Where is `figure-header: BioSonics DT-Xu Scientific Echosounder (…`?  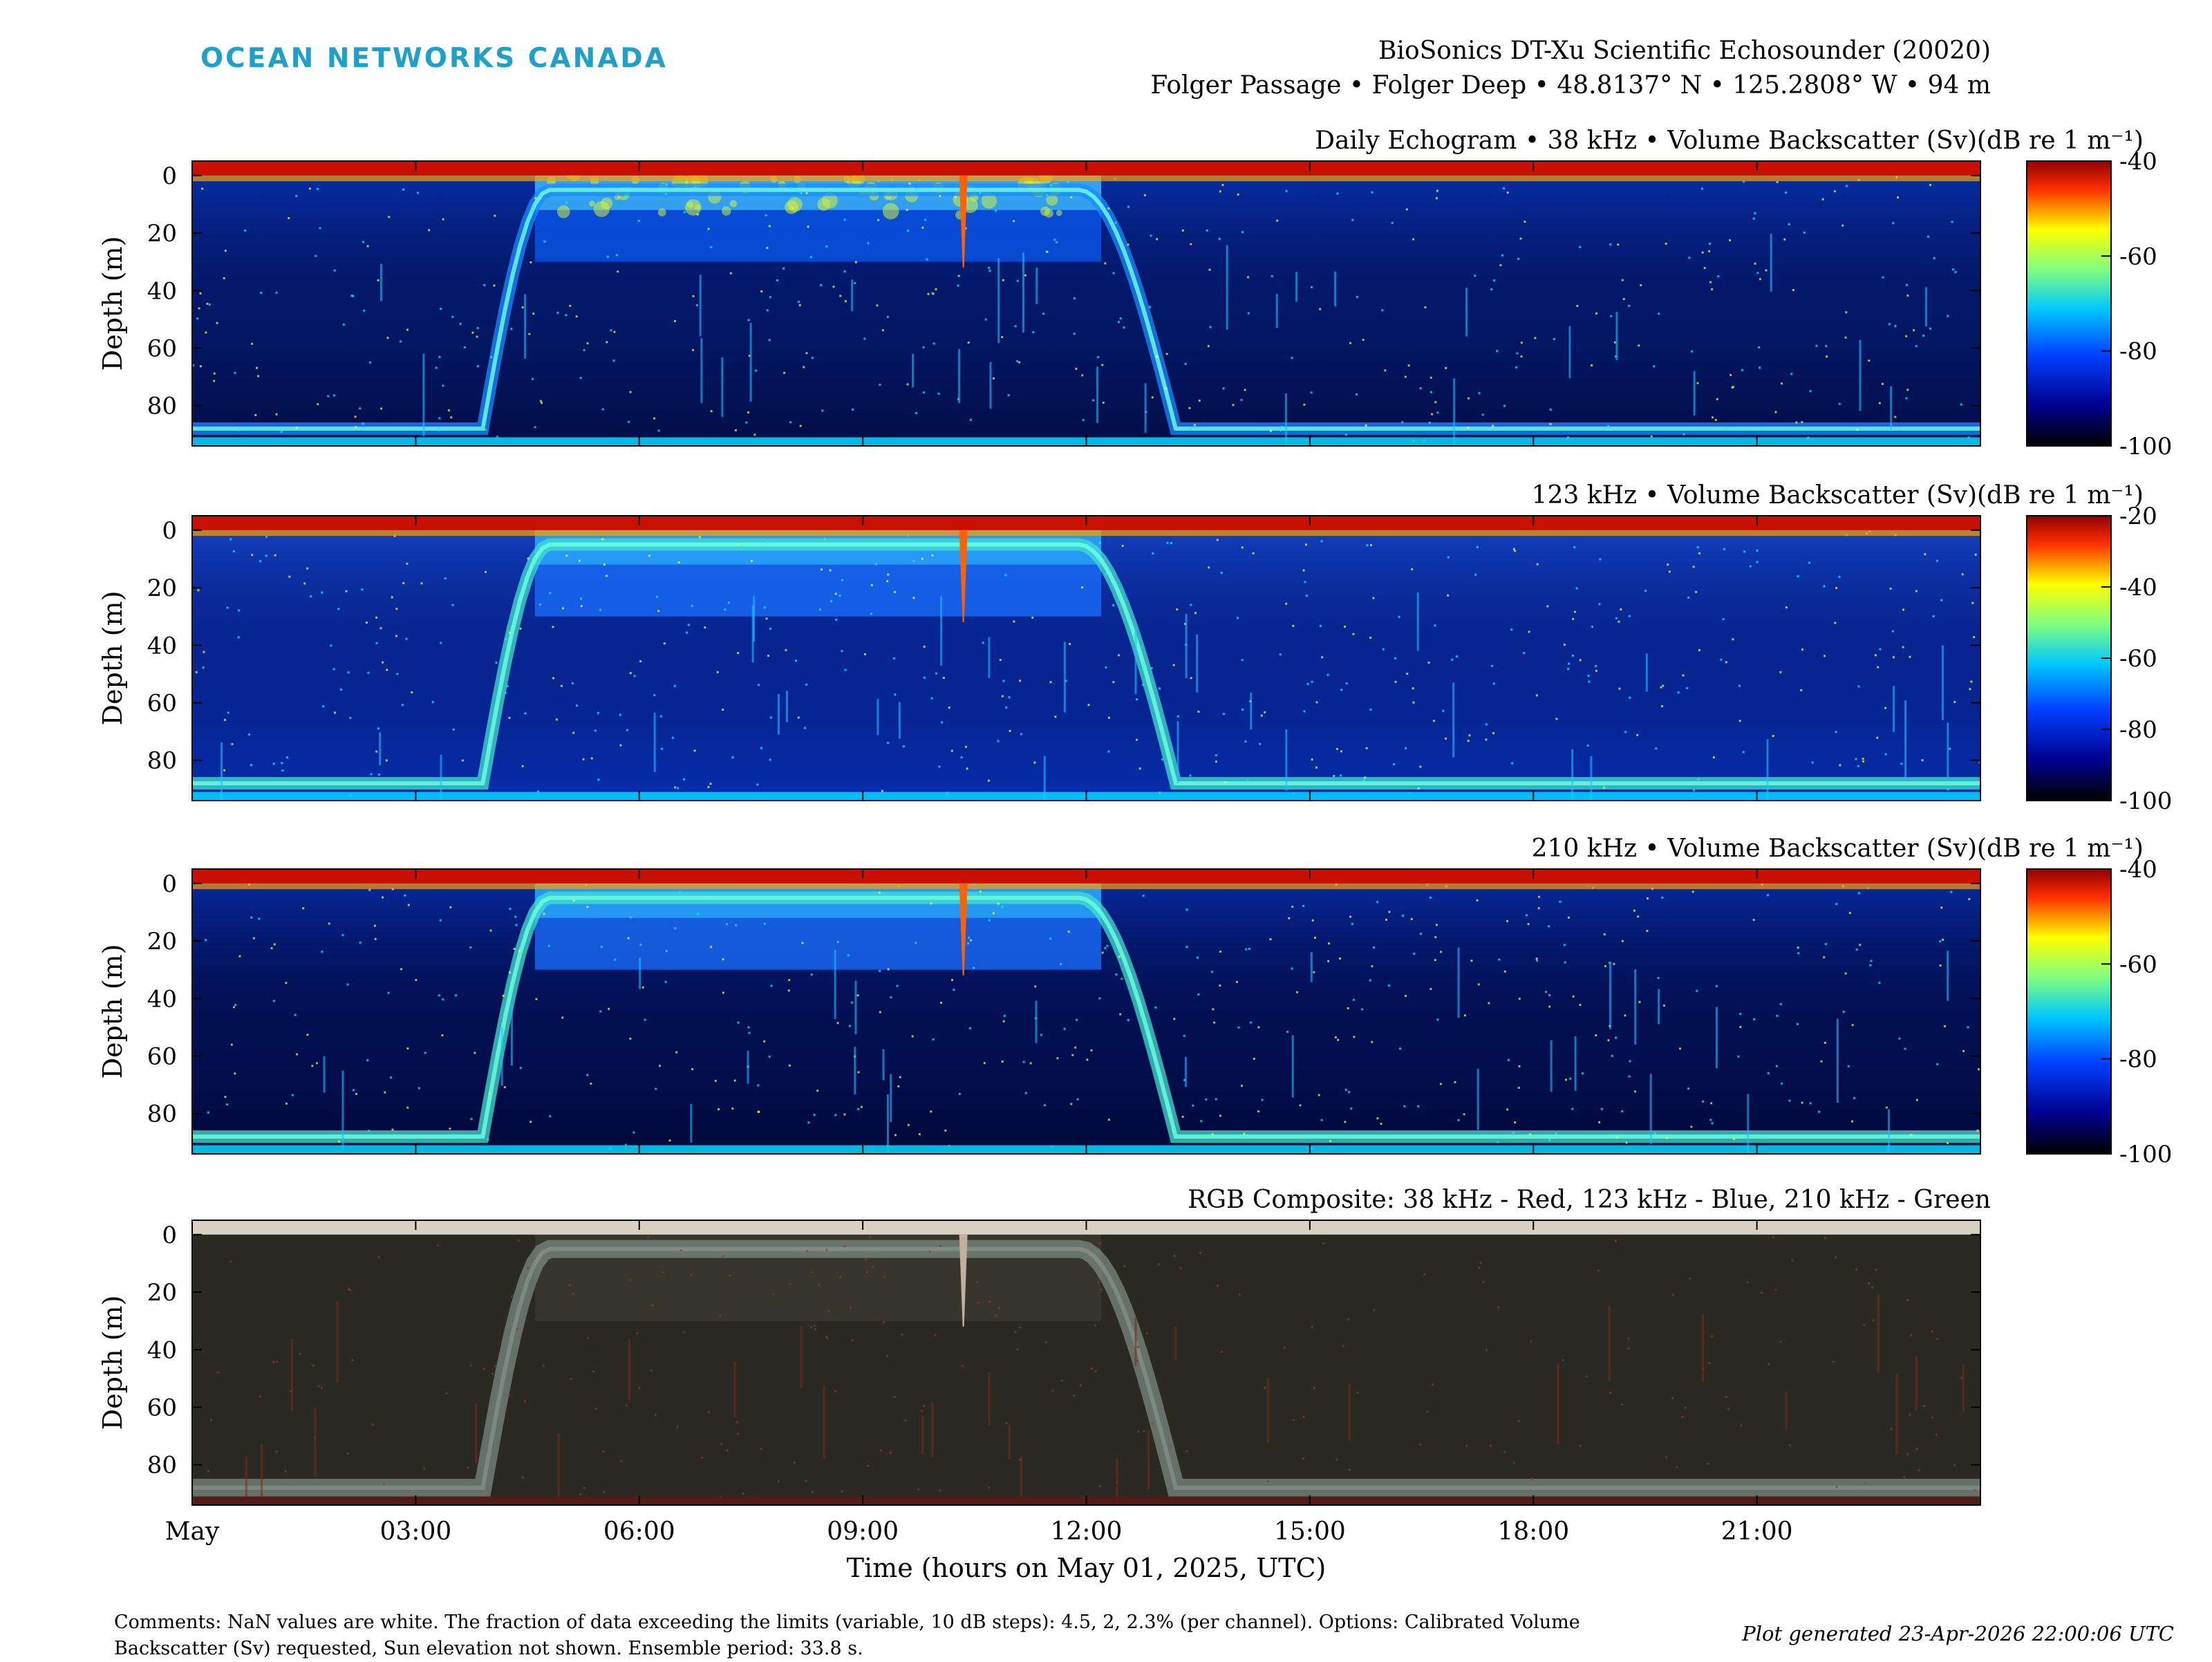 figure-header: BioSonics DT-Xu Scientific Echosounder (… is located at coordinates (1570, 69).